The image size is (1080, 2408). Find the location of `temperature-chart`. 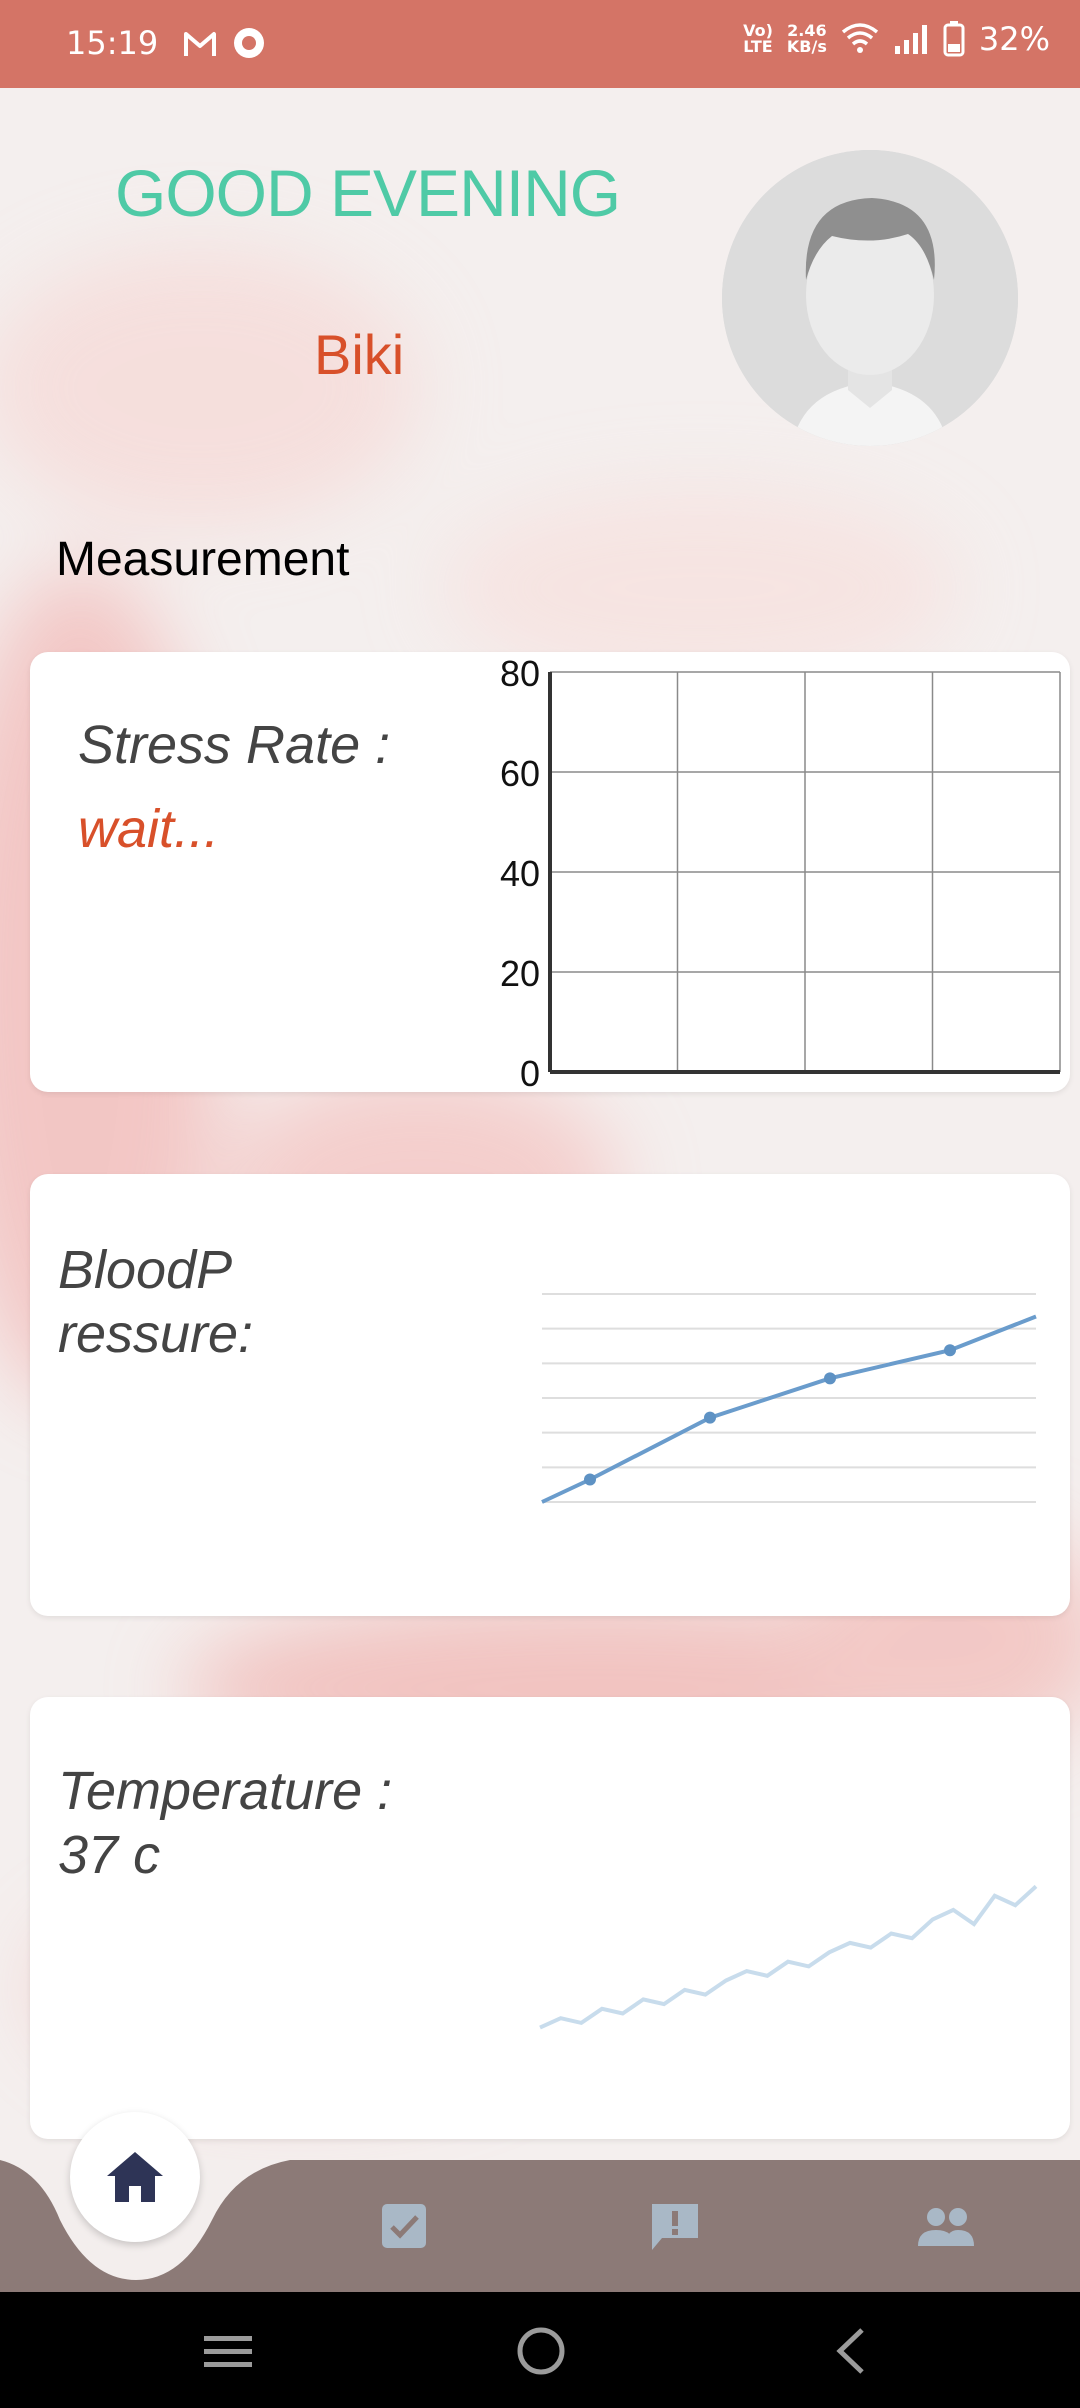

temperature-chart is located at coordinates (788, 1957).